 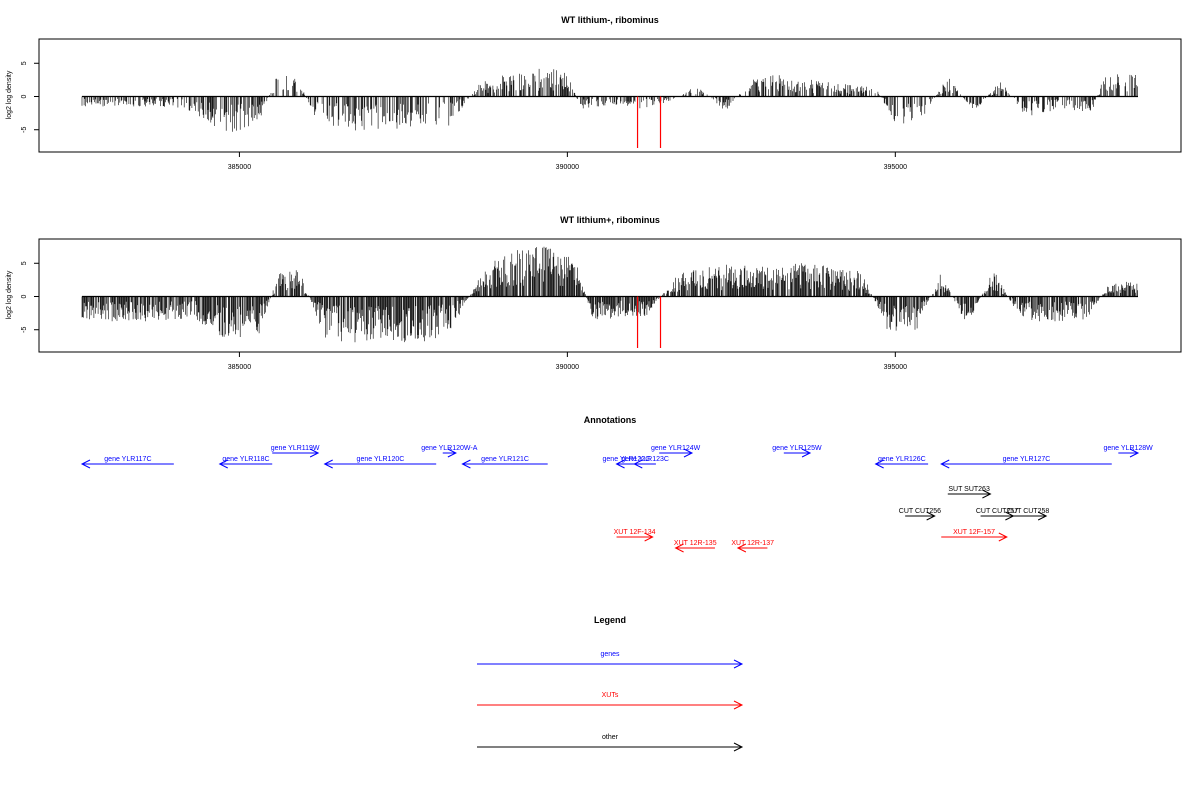 I want to click on feature-label: gene YLR117C, so click(x=127, y=459).